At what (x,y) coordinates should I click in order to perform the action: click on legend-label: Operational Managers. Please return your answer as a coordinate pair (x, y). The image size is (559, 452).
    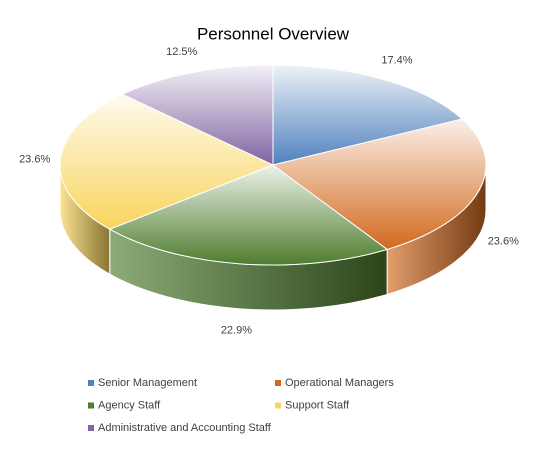
    Looking at the image, I should click on (339, 383).